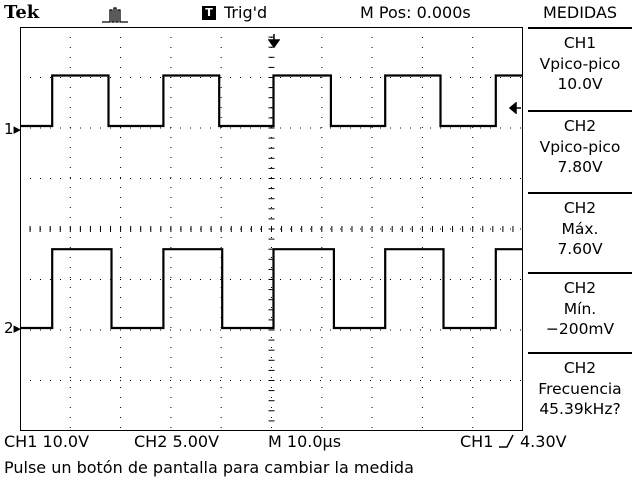 The image size is (632, 480). What do you see at coordinates (580, 12) in the screenshot?
I see `menu-title: MEDIDAS` at bounding box center [580, 12].